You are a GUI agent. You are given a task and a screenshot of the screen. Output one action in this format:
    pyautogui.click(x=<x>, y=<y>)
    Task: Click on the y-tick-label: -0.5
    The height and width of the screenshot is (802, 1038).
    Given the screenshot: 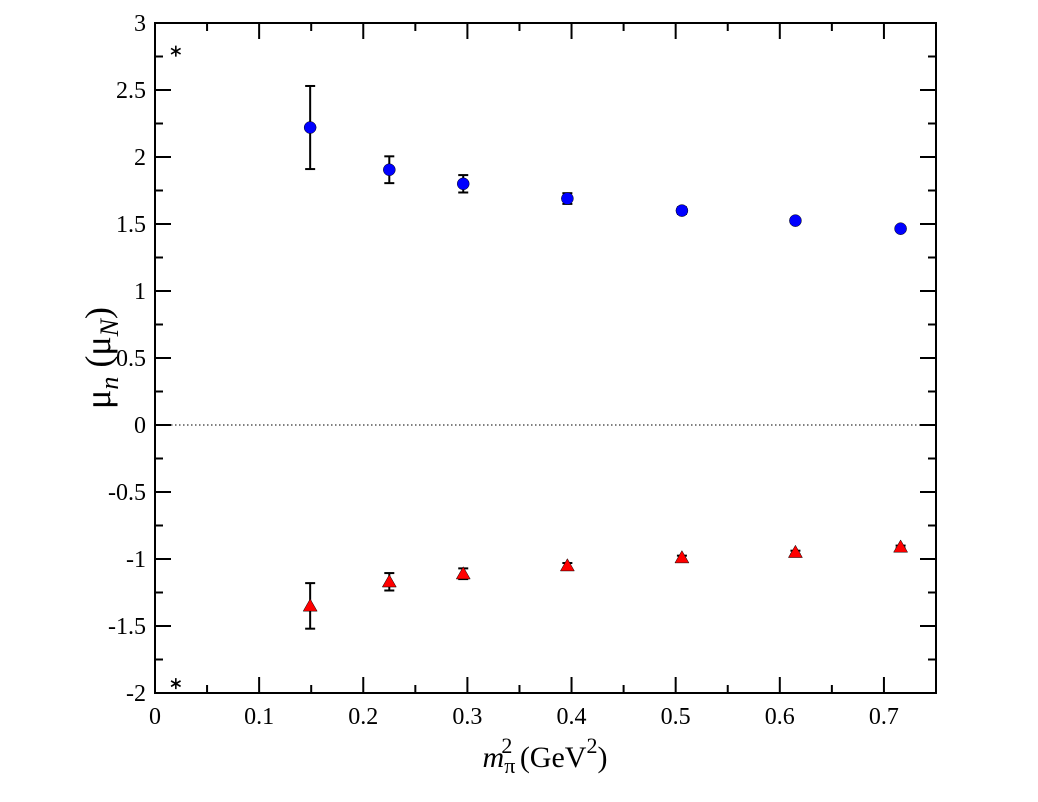 What is the action you would take?
    pyautogui.click(x=127, y=493)
    